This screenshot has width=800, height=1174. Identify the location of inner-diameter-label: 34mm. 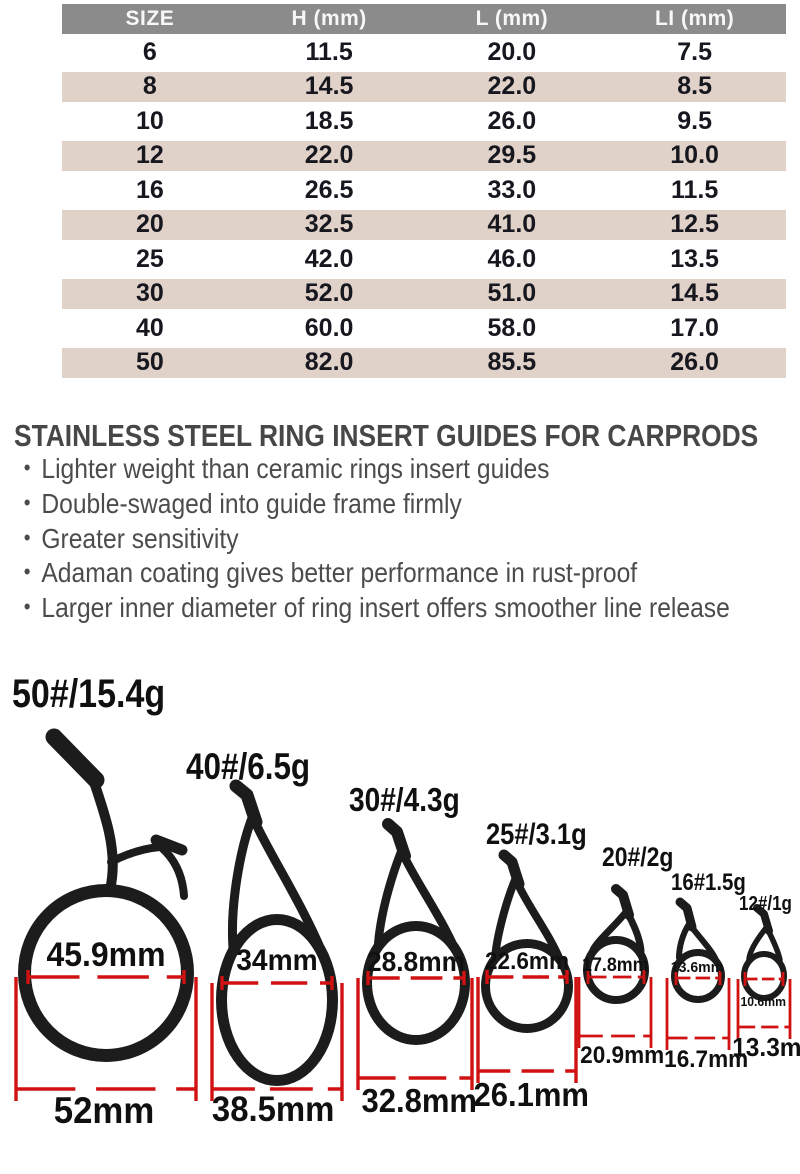
(277, 960).